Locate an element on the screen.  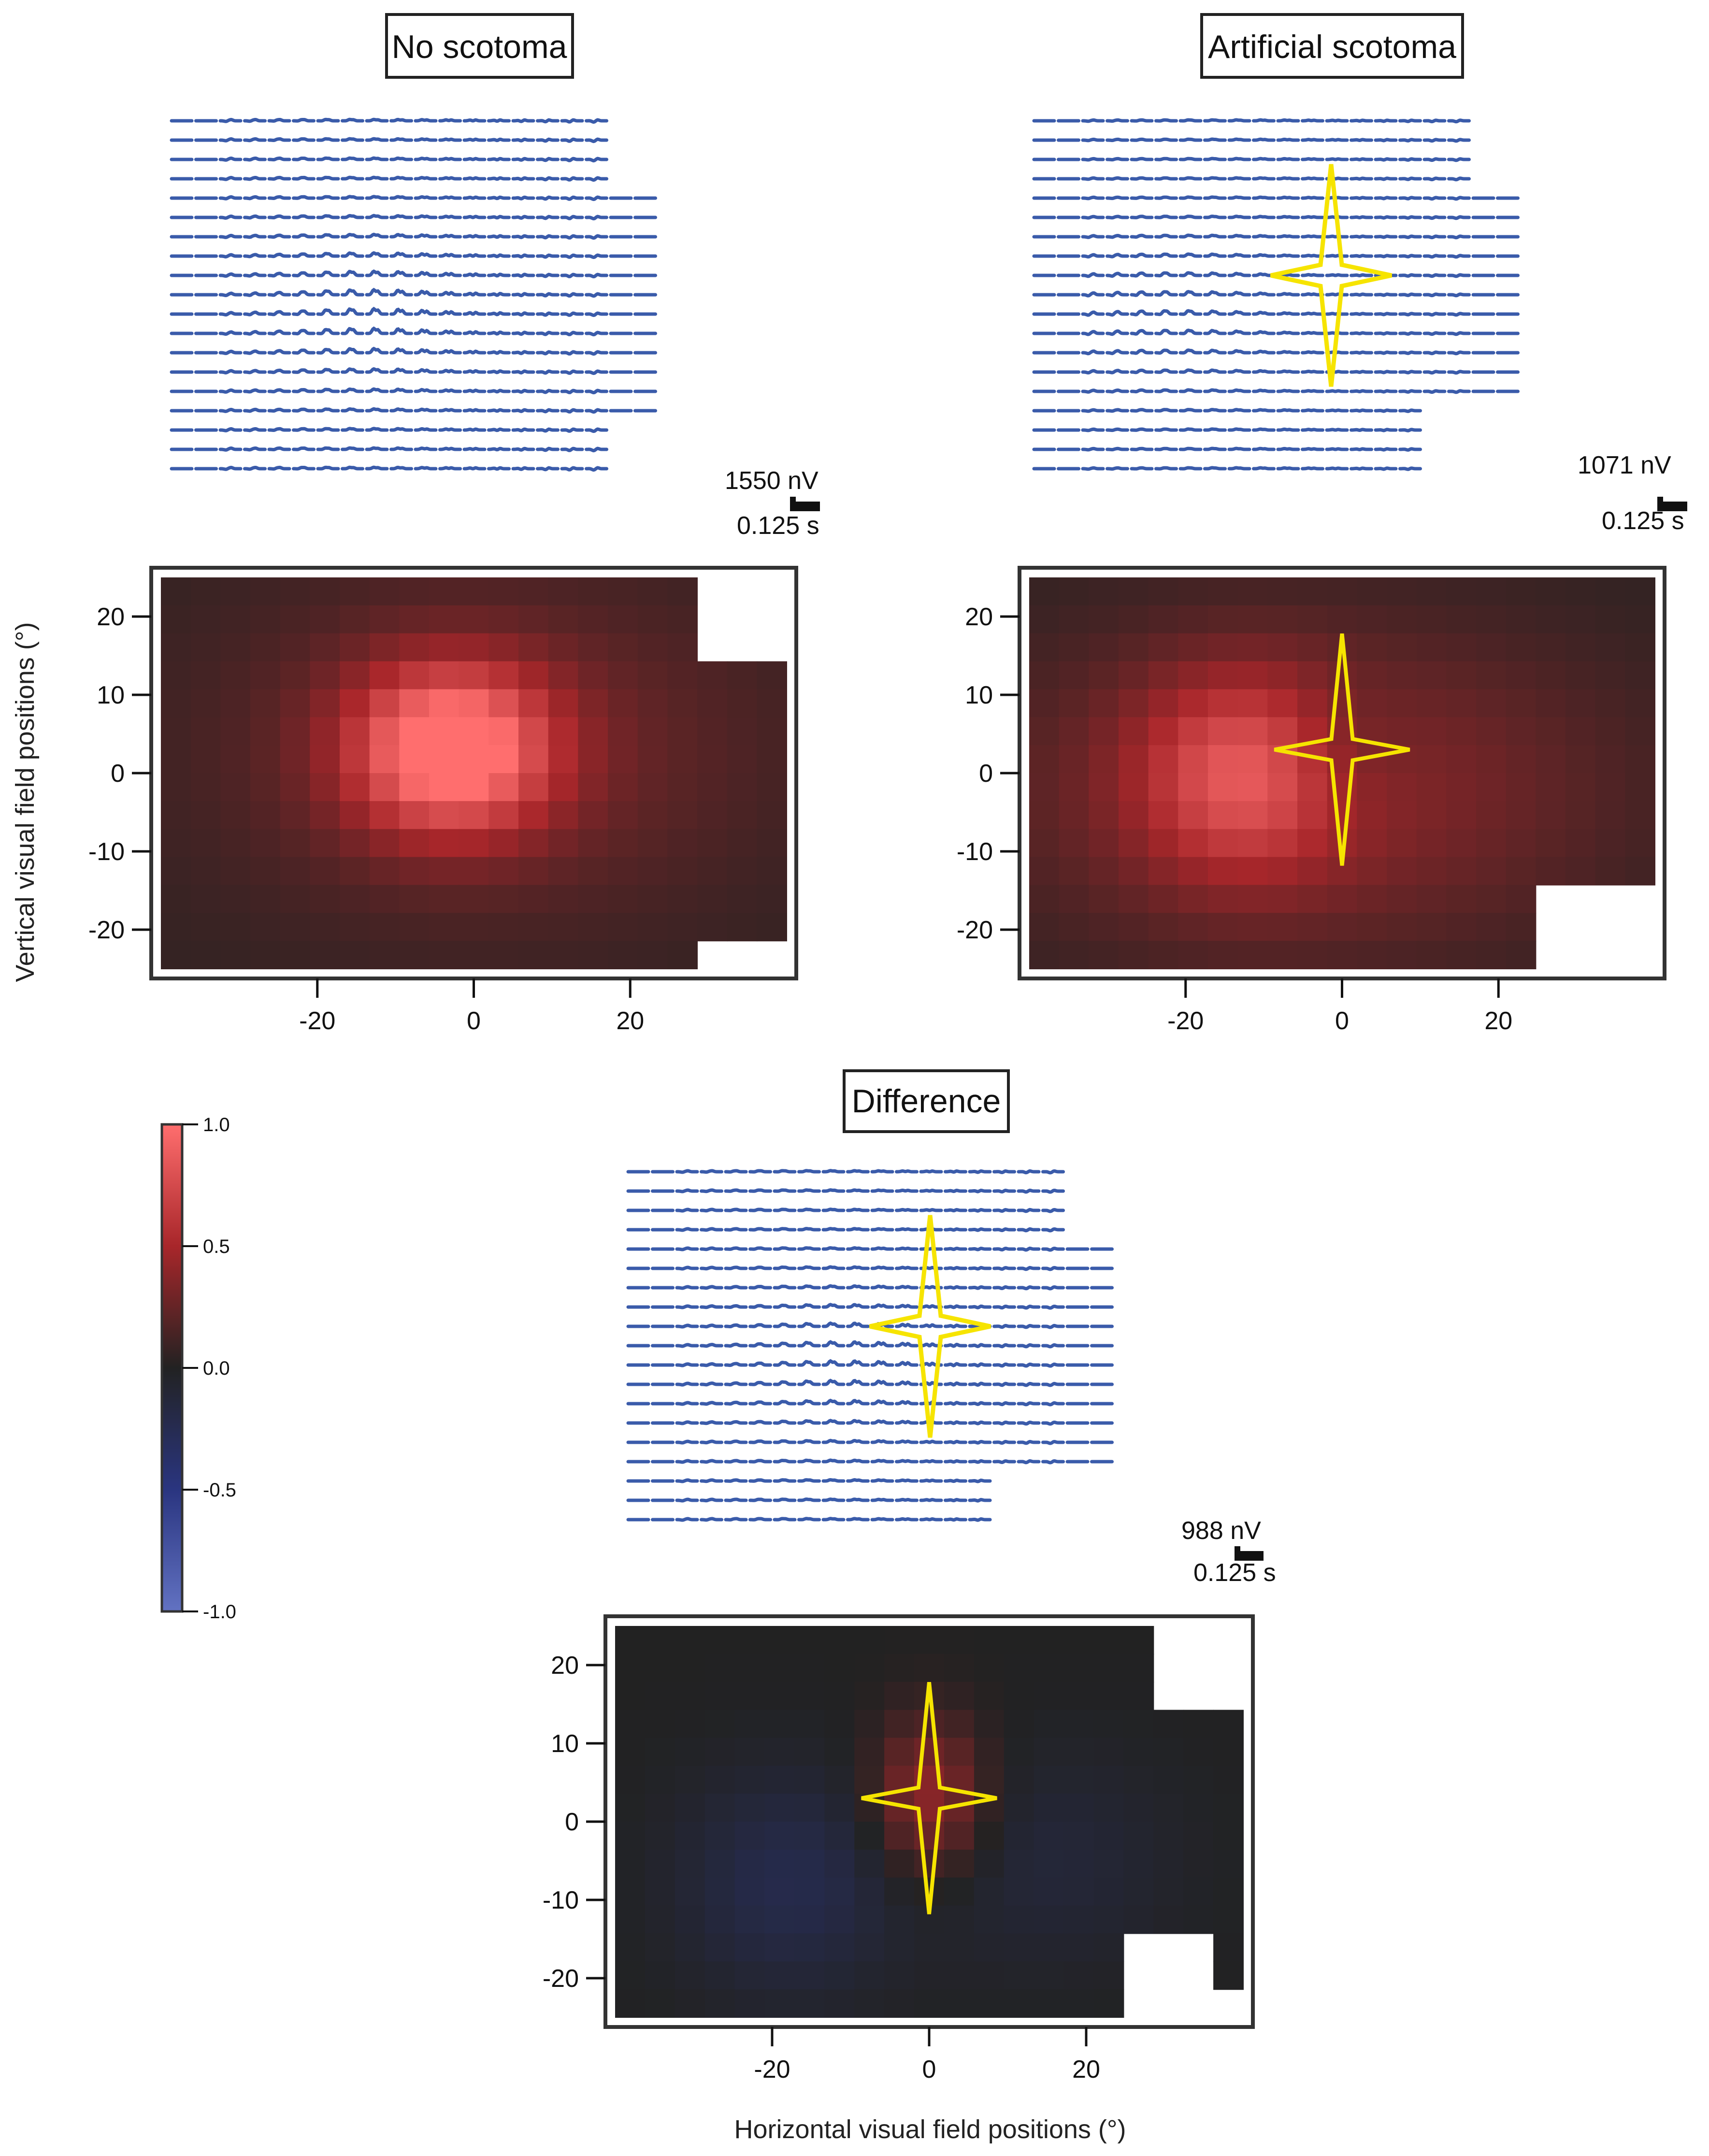
scalebar-difference: 988 nV 0.125 s is located at coordinates (1229, 1552).